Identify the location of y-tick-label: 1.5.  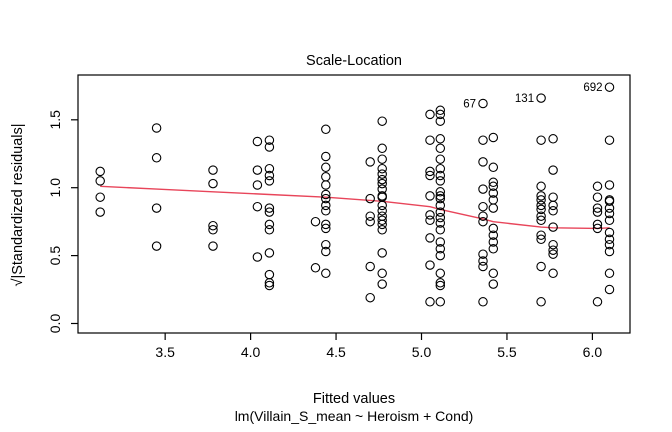
(55, 120).